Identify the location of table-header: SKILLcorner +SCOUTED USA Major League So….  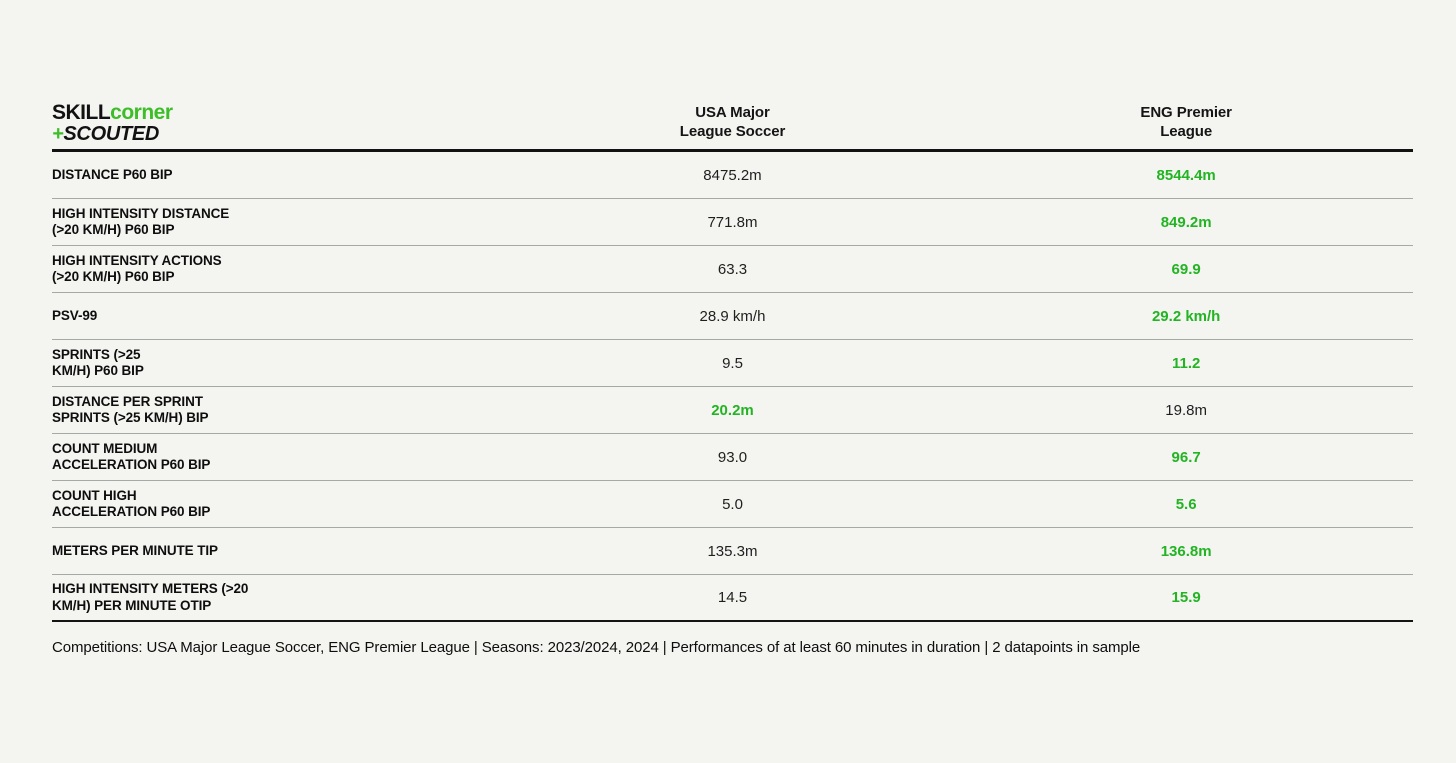
(732, 126).